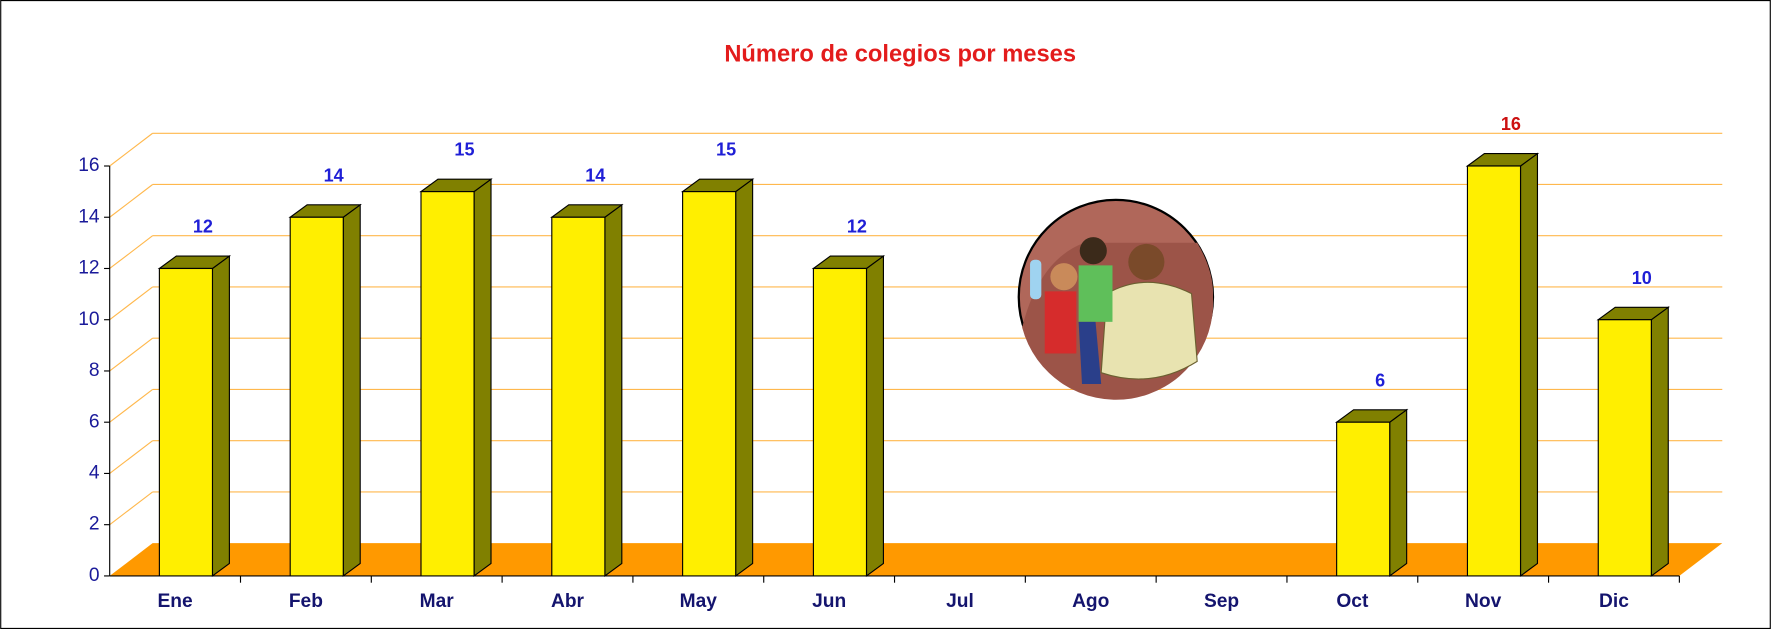  I want to click on y-tick-label: 16, so click(88, 165).